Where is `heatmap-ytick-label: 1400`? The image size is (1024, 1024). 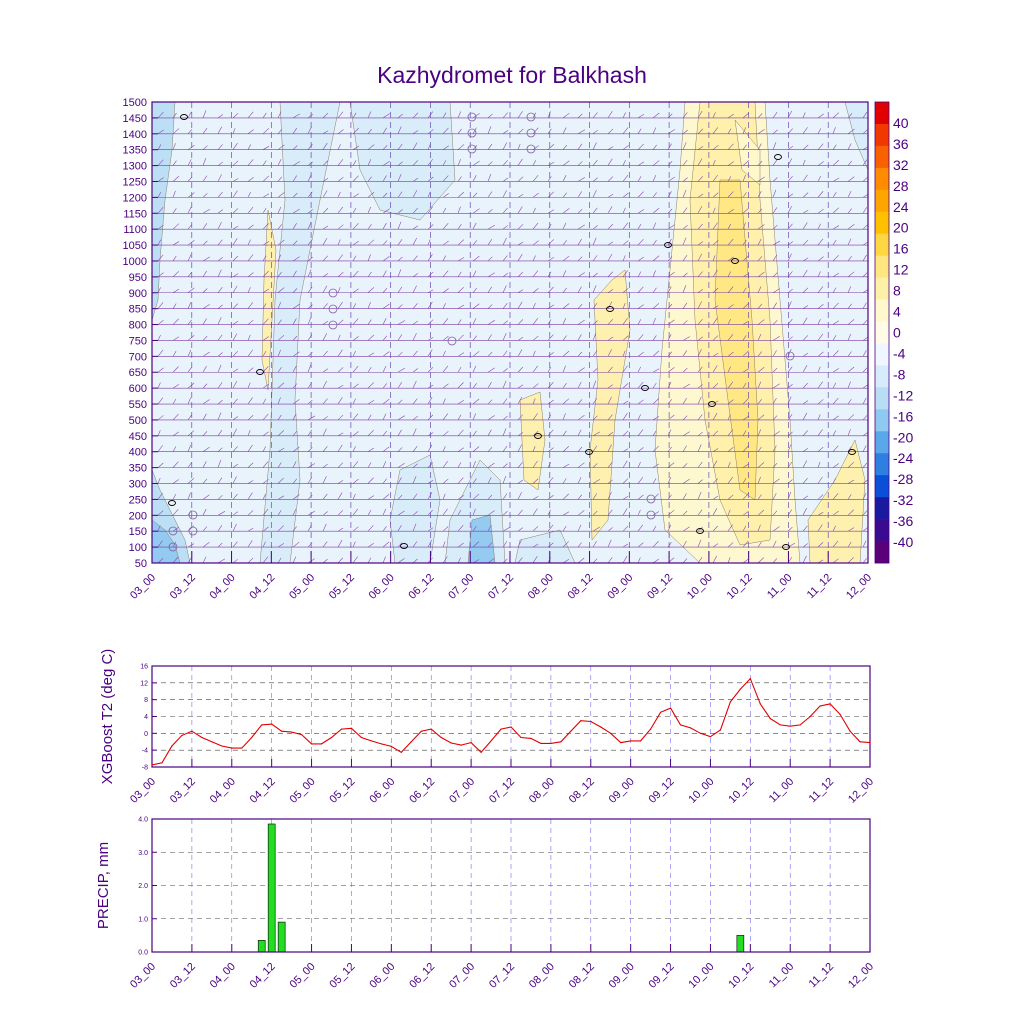 heatmap-ytick-label: 1400 is located at coordinates (135, 135).